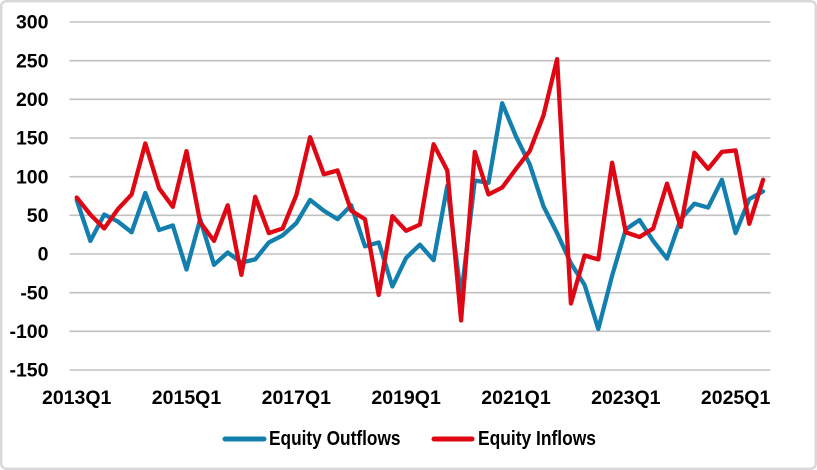 This screenshot has height=470, width=817. I want to click on svg-text: 250, so click(32, 61).